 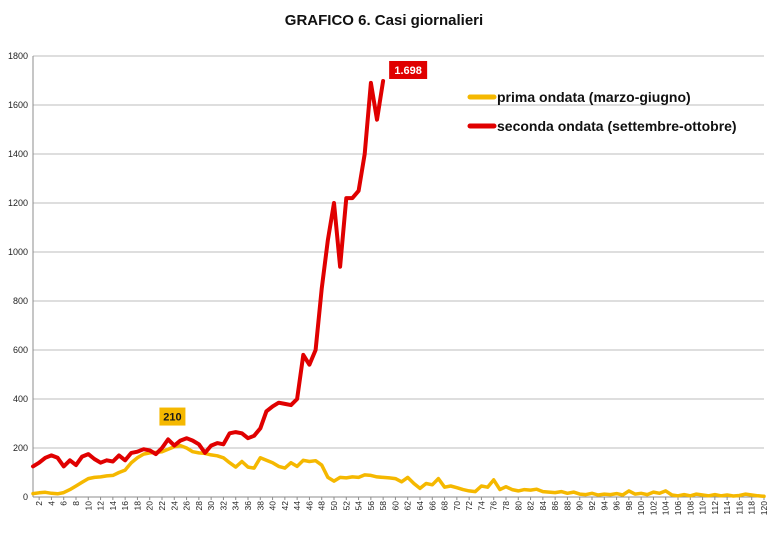 What do you see at coordinates (715, 508) in the screenshot?
I see `x-tick-label: 112` at bounding box center [715, 508].